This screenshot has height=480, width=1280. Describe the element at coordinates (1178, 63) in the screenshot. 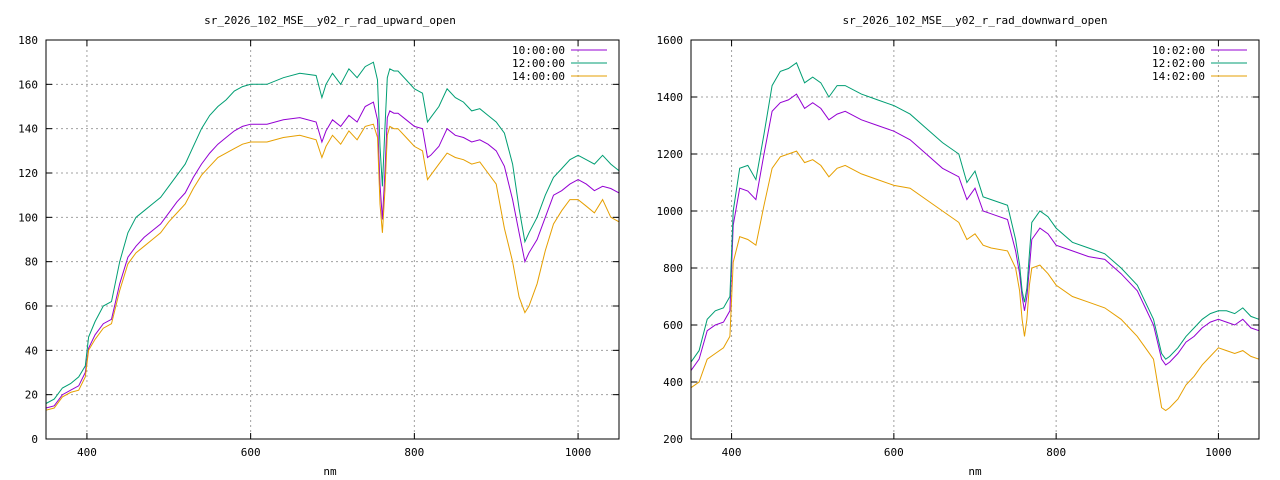

I see `legend-label: 12:02:00` at that location.